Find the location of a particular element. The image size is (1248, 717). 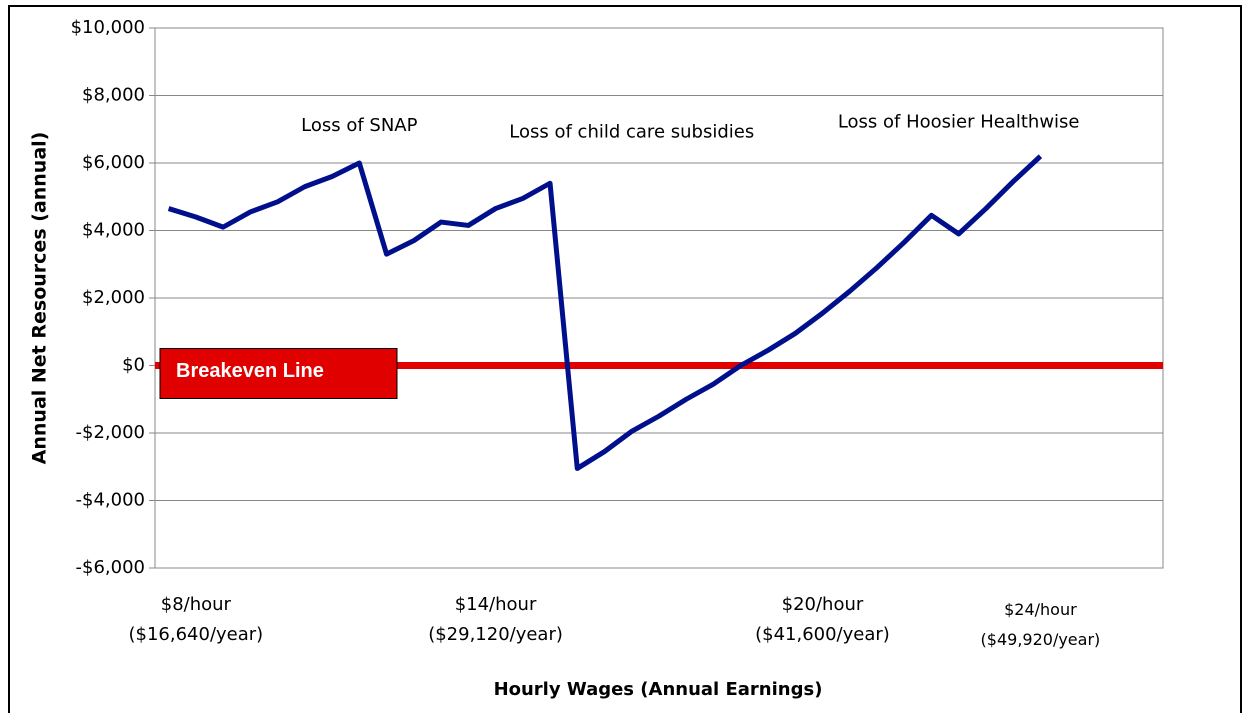

x-tick-label-line: ($49,920/year) is located at coordinates (1041, 639).